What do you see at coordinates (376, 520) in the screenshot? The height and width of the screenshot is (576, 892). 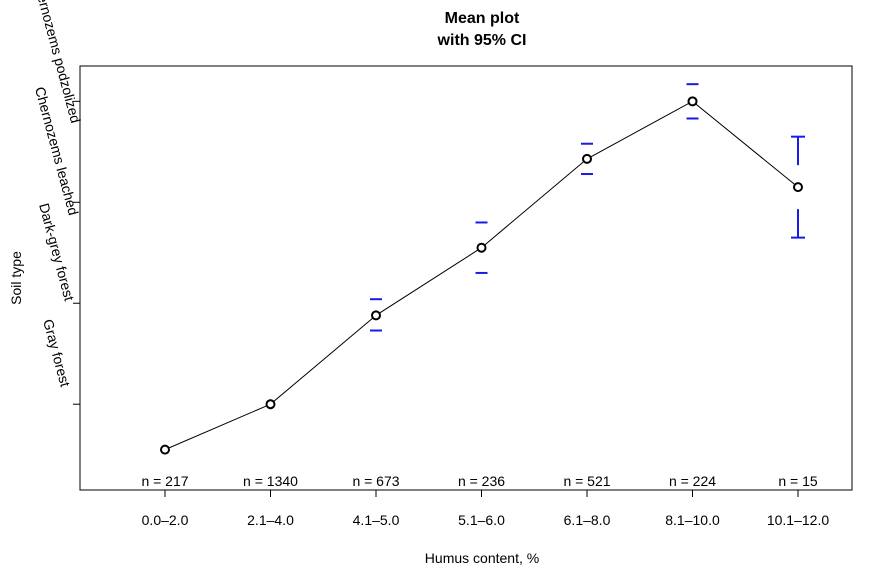 I see `x-tick-label: 4.1–5.0` at bounding box center [376, 520].